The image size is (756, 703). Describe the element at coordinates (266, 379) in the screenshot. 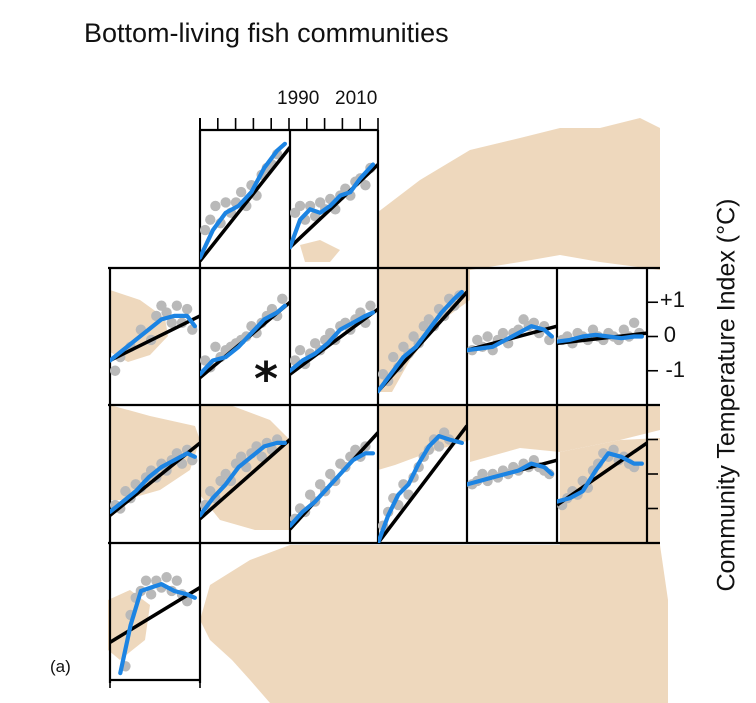

I see `significance-marker: *` at that location.